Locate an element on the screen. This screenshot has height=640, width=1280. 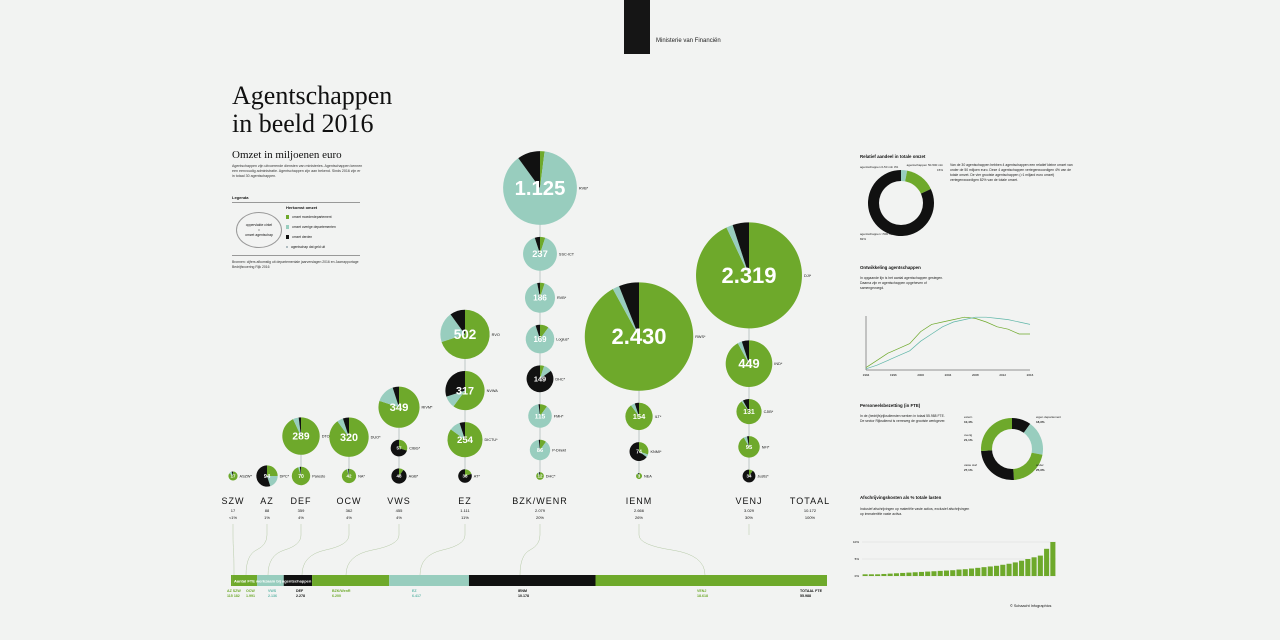
department-fte: 3.029 is located at coordinates (749, 510).